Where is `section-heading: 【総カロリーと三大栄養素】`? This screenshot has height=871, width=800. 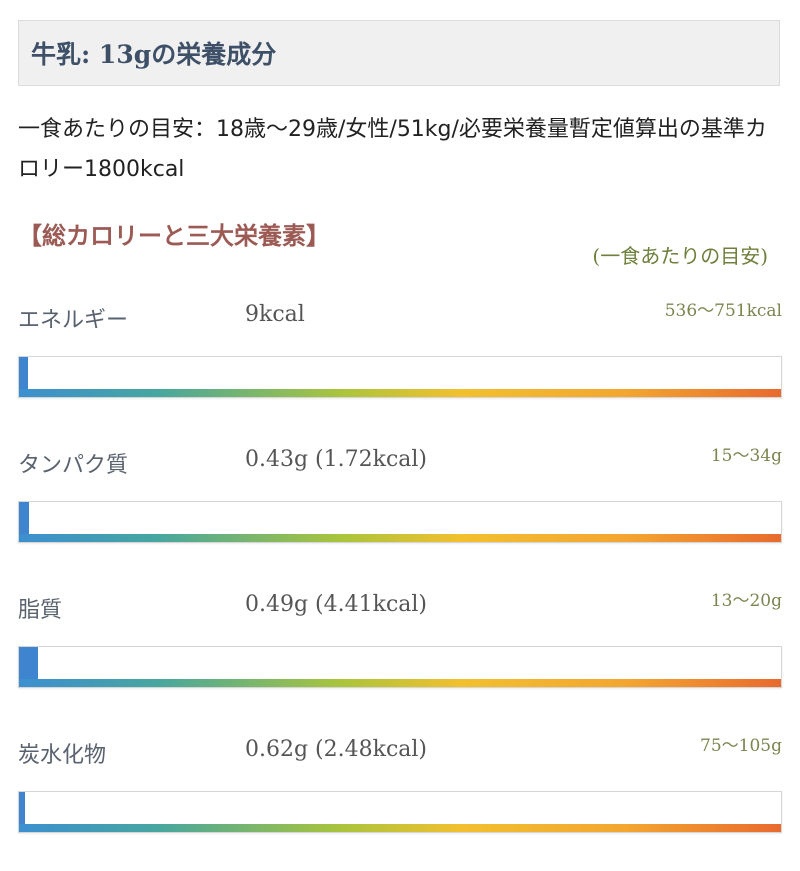 section-heading: 【総カロリーと三大栄養素】 is located at coordinates (174, 235).